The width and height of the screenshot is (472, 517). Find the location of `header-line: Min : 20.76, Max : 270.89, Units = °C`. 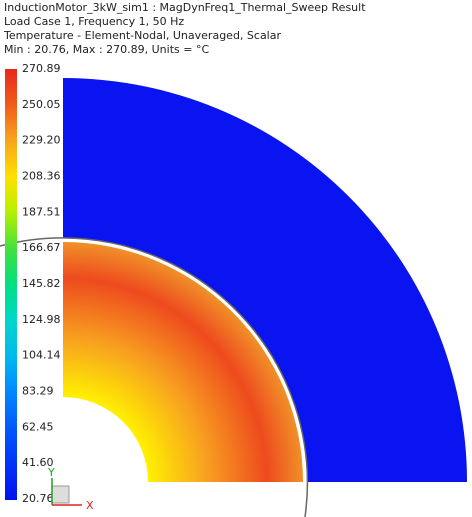

header-line: Min : 20.76, Max : 270.89, Units = °C is located at coordinates (106, 49).